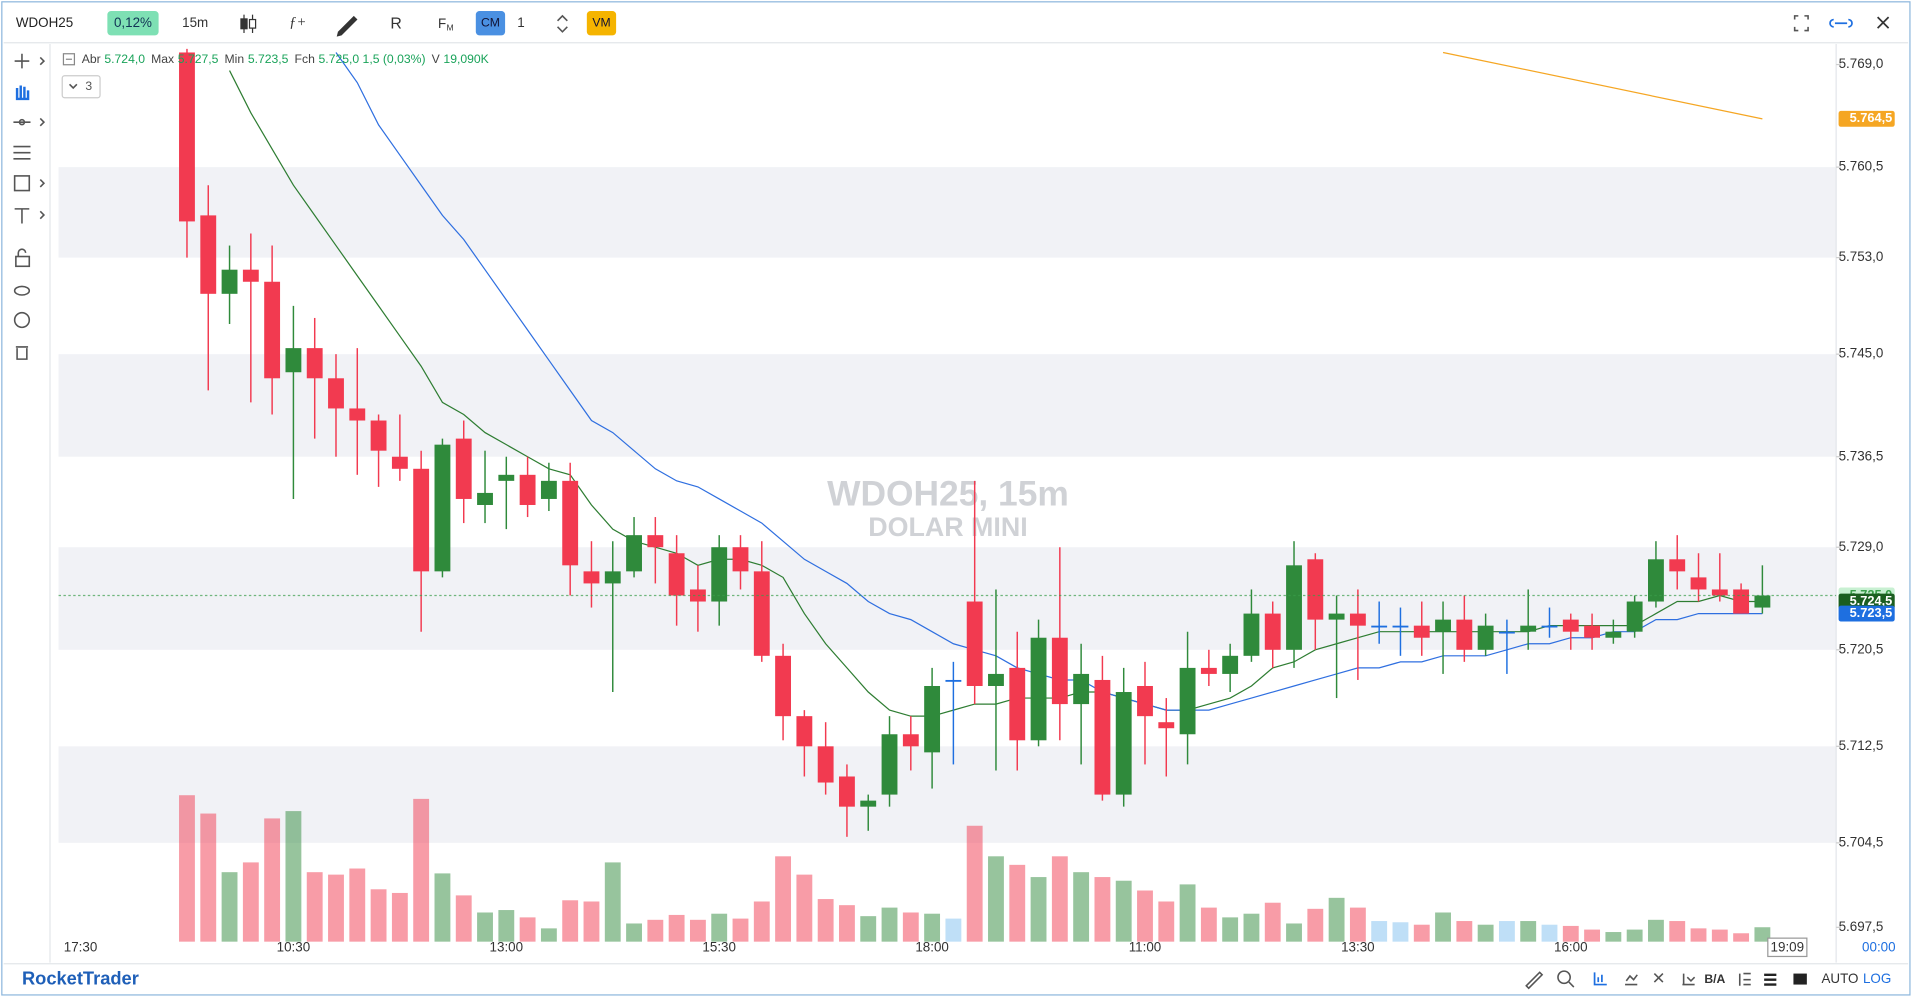 Image resolution: width=1913 pixels, height=998 pixels. Describe the element at coordinates (22, 320) in the screenshot. I see `help-tool` at that location.